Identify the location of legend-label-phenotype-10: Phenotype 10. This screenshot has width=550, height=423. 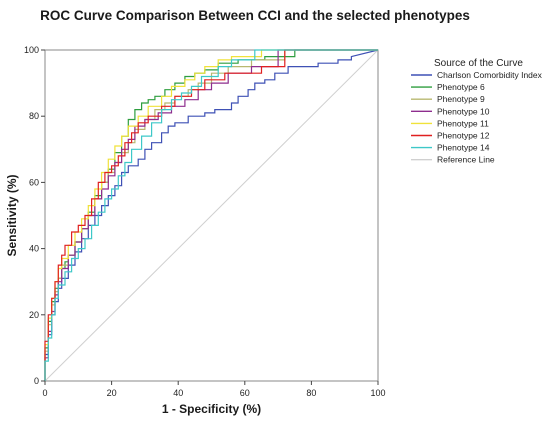
(463, 111).